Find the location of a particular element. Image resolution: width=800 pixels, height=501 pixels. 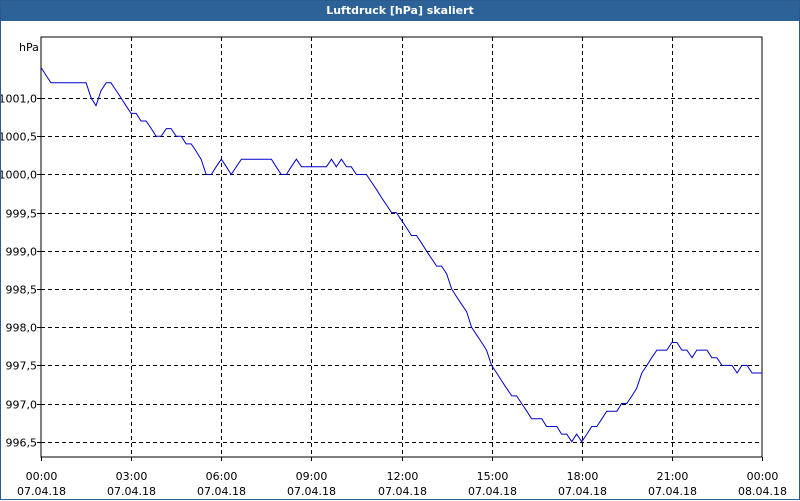

y-tick-label: 1000,5 is located at coordinates (19, 137).